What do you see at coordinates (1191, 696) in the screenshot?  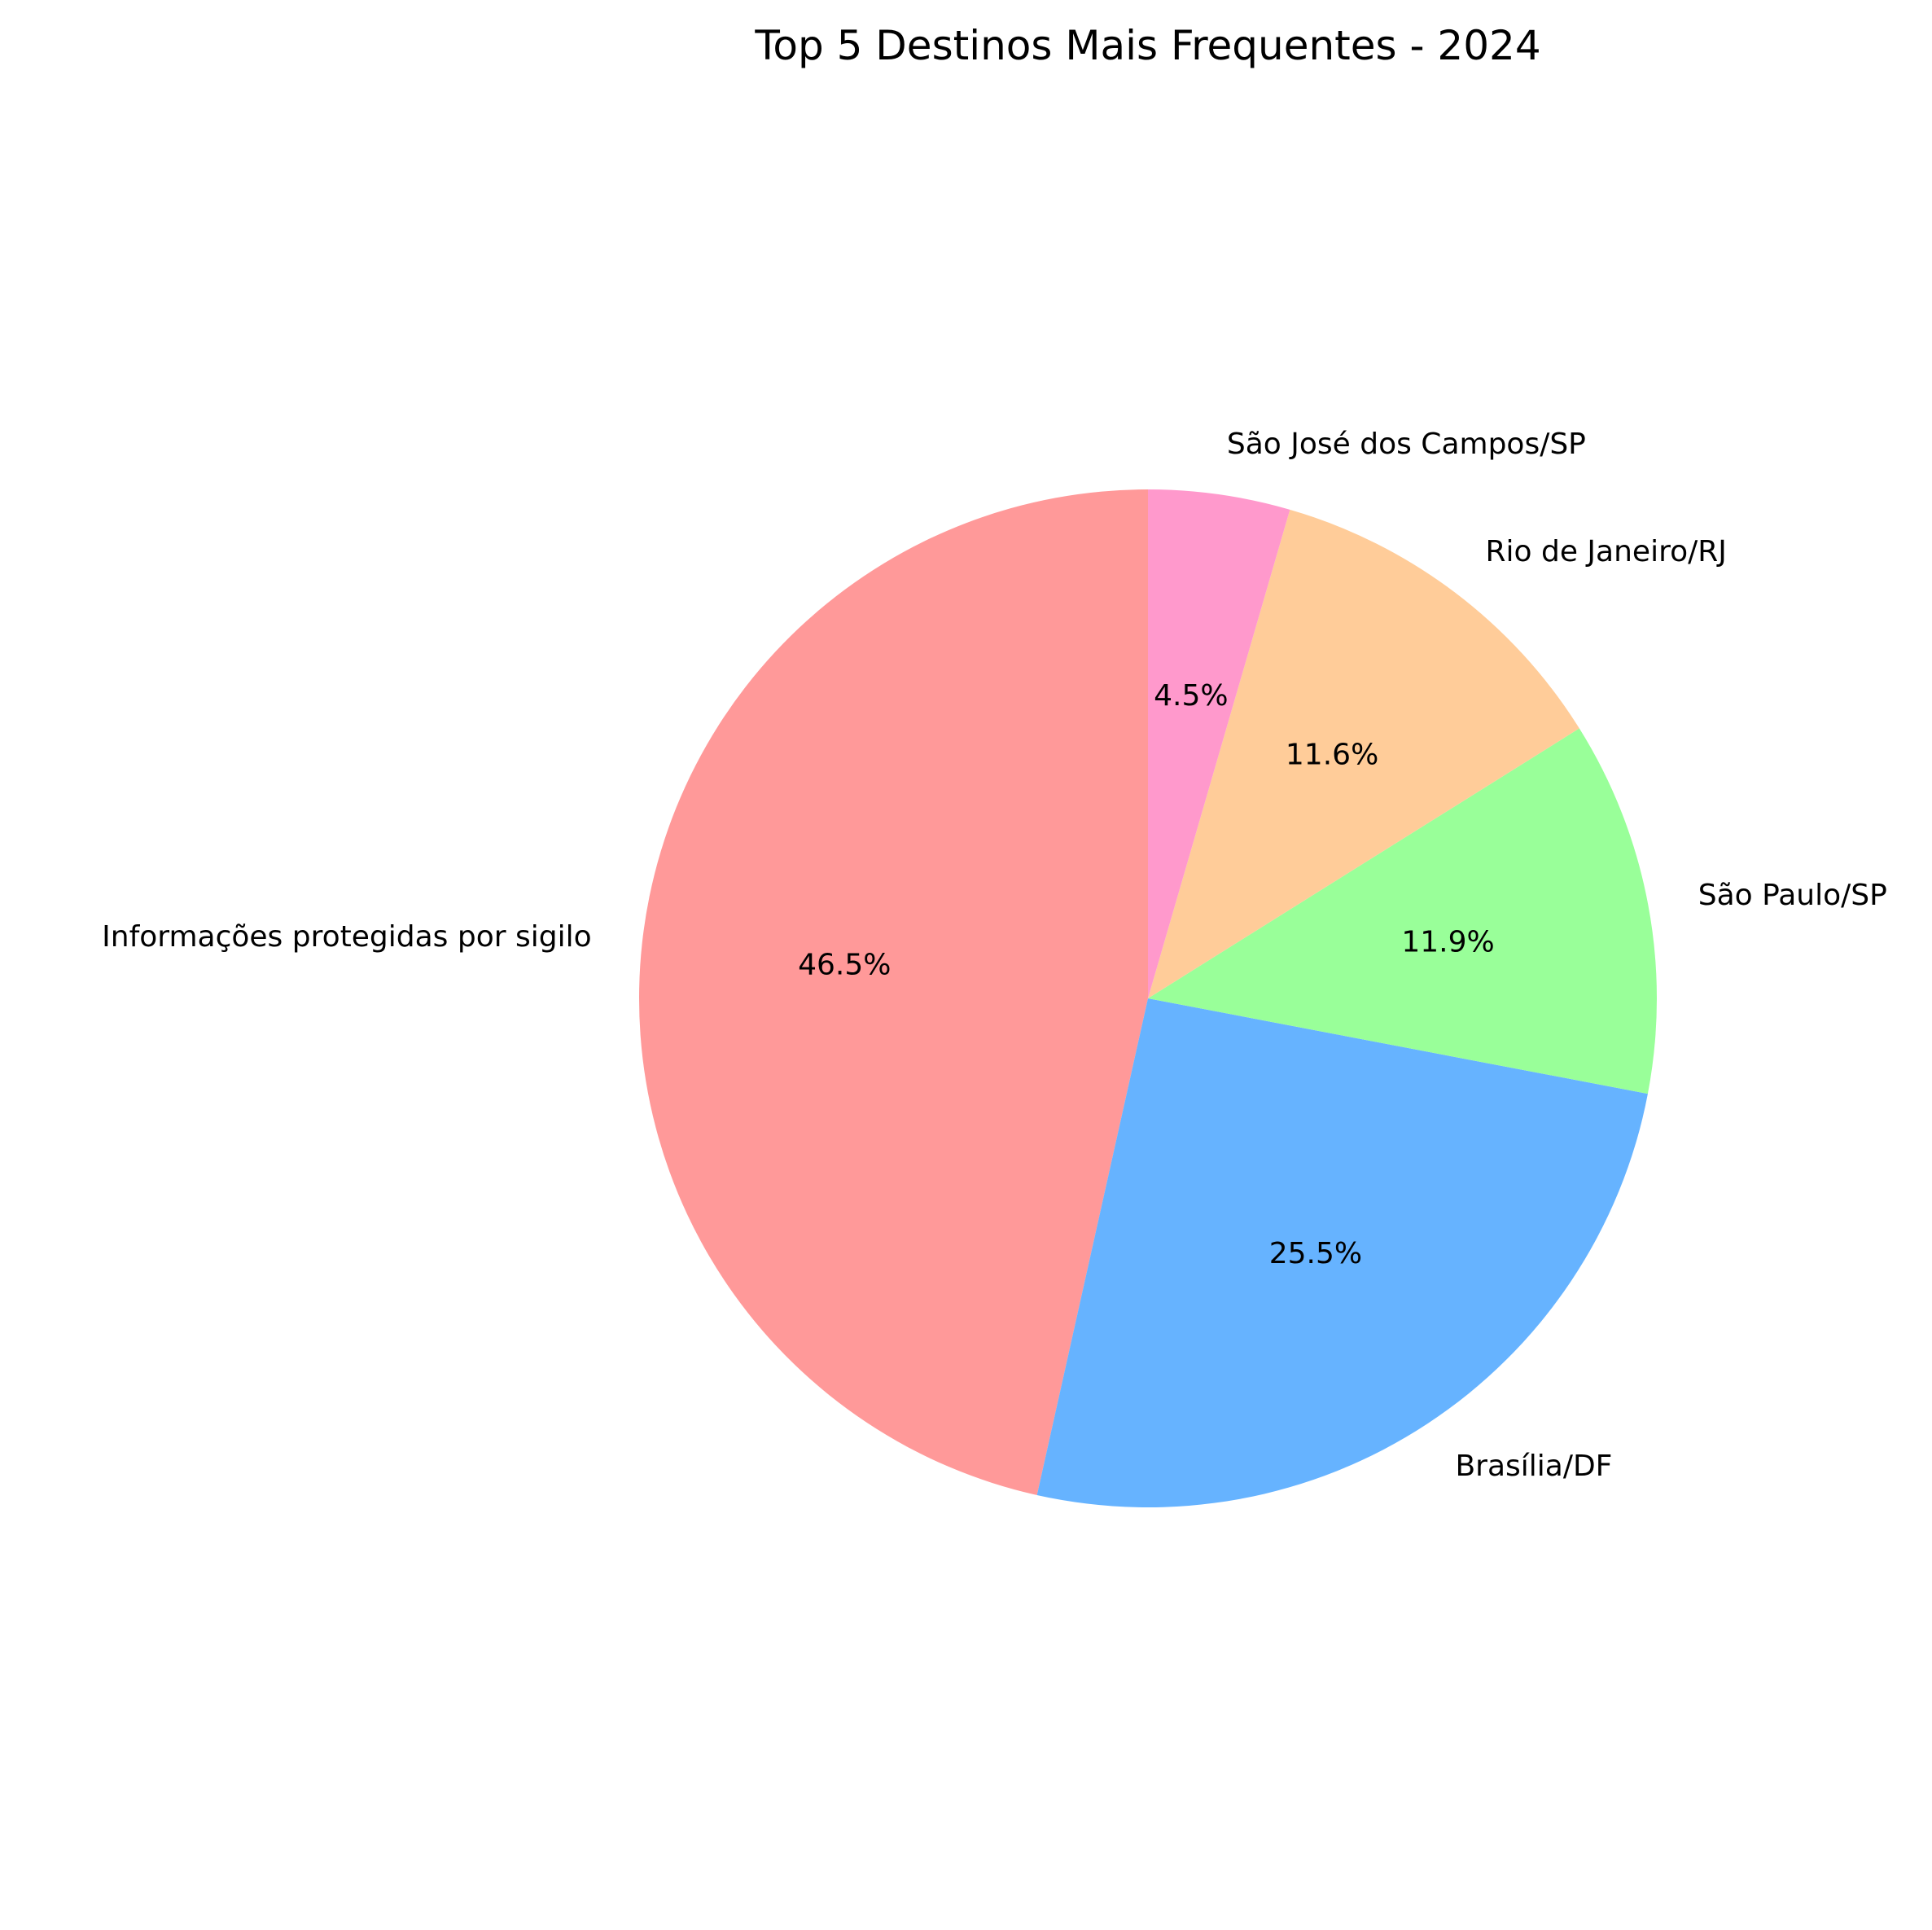 I see `slice-percentage-label: 4.5%` at bounding box center [1191, 696].